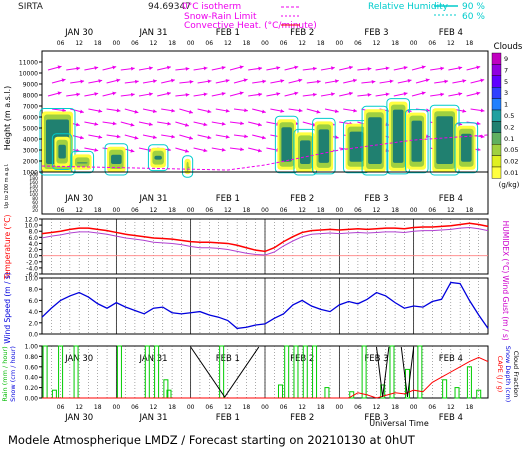 This screenshot has height=450, width=528. Describe the element at coordinates (506, 59) in the screenshot. I see `cloud-colorbar-label: 9` at that location.